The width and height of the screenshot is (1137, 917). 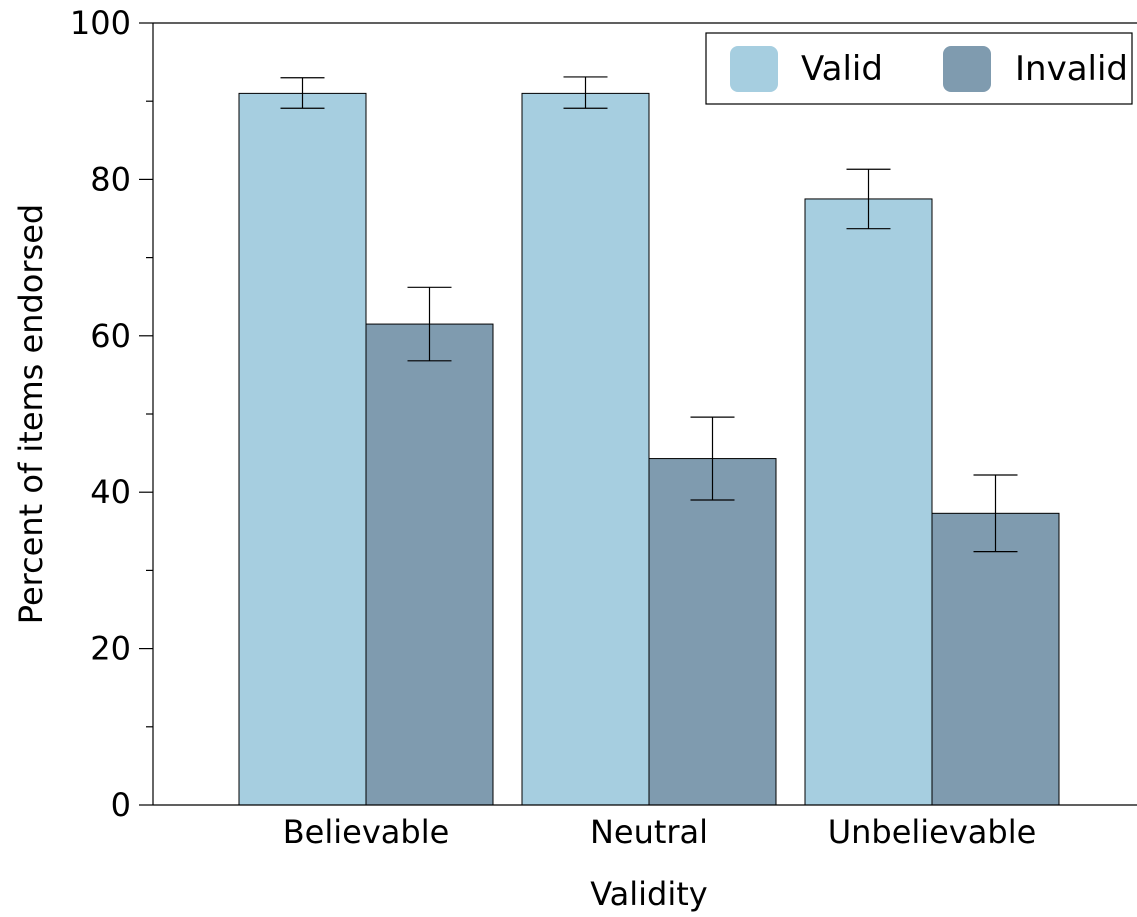 What do you see at coordinates (121, 805) in the screenshot?
I see `y-tick-label: 0` at bounding box center [121, 805].